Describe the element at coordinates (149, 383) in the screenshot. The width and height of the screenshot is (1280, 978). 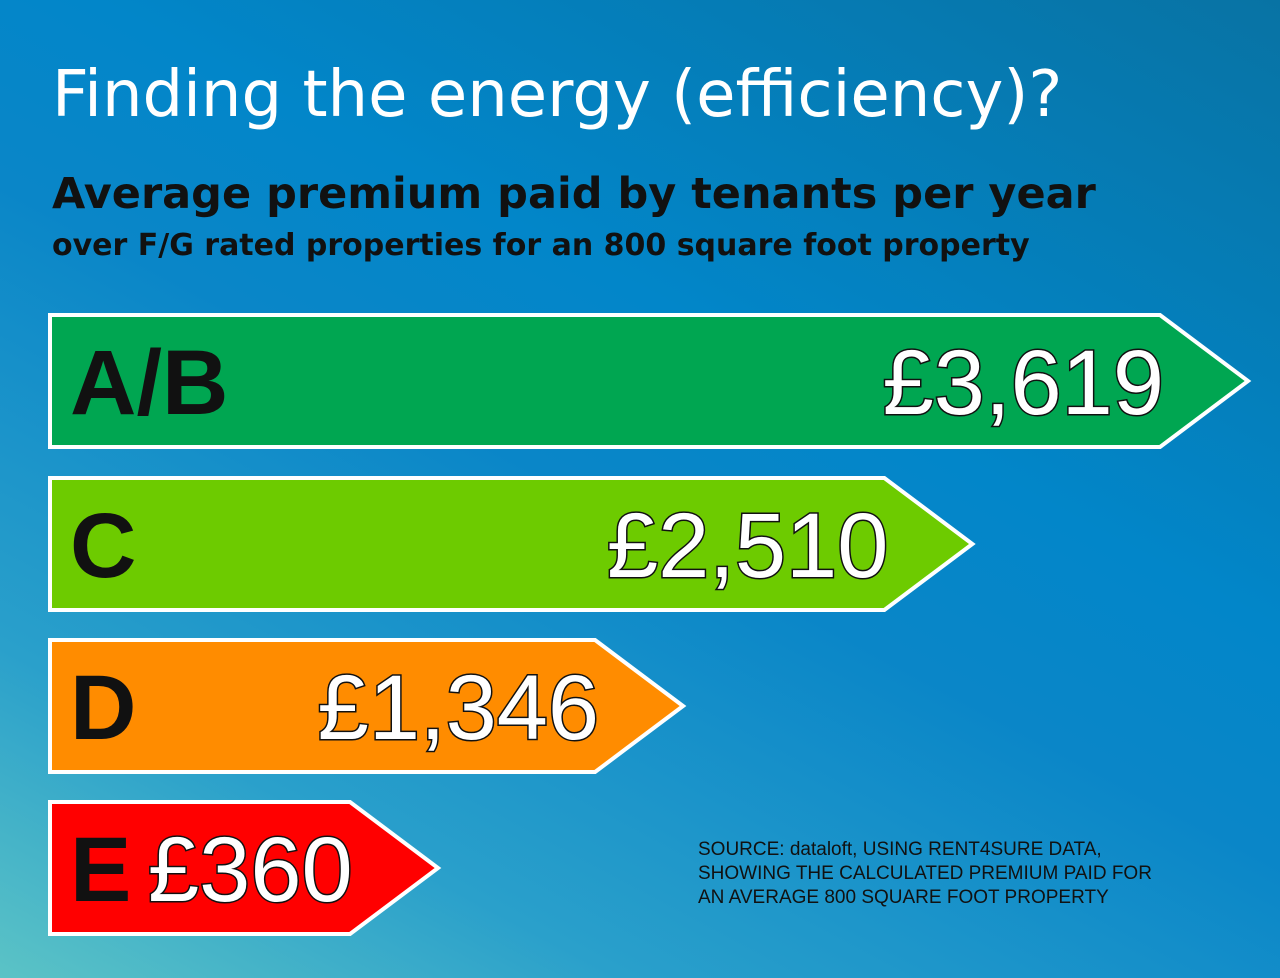
I see `rating-label: A/B` at that location.